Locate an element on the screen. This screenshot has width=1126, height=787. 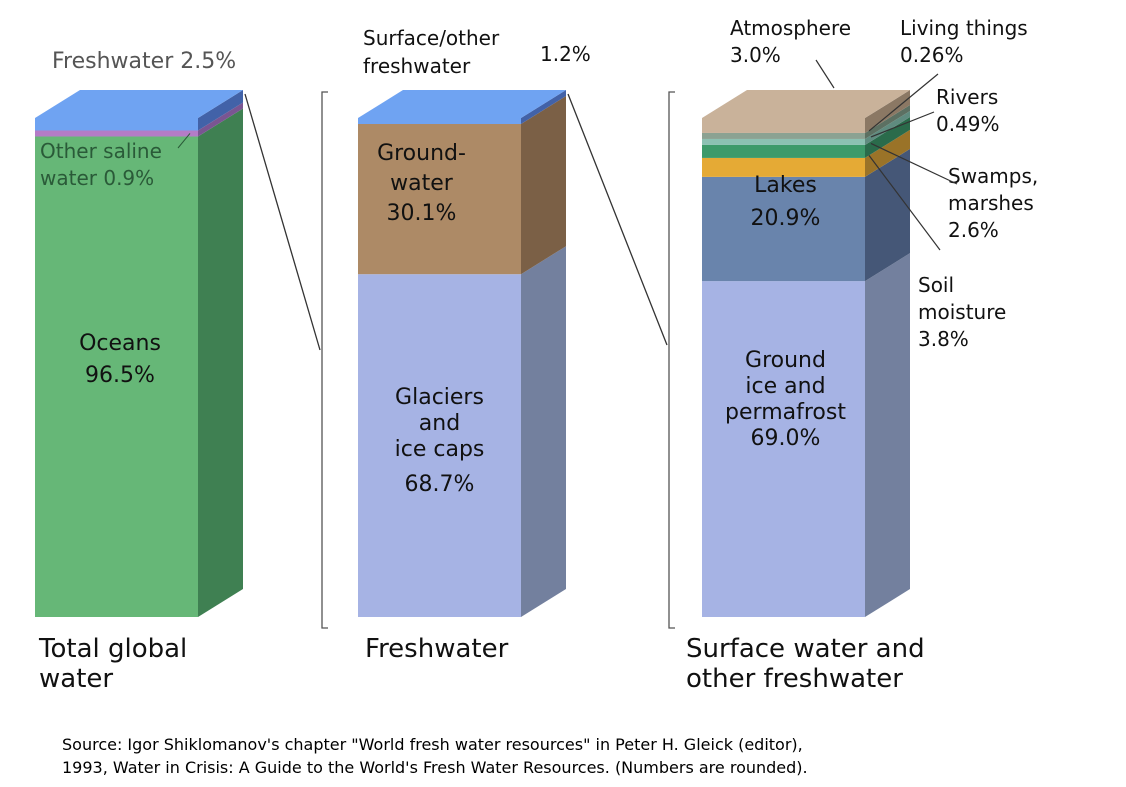
leader-soil-moisture is located at coordinates (904, 203).